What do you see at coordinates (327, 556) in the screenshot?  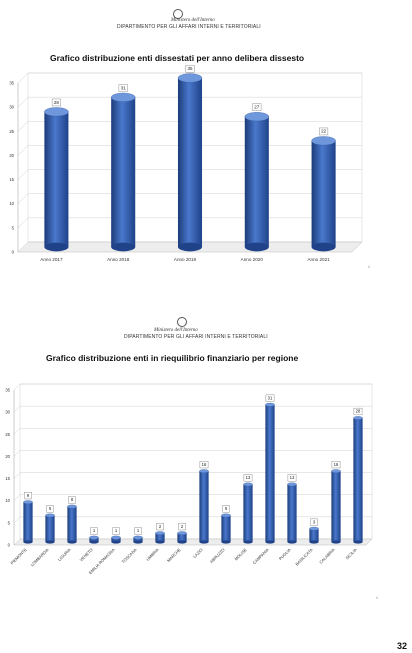 I see `x-tick-label: CALABRIA` at bounding box center [327, 556].